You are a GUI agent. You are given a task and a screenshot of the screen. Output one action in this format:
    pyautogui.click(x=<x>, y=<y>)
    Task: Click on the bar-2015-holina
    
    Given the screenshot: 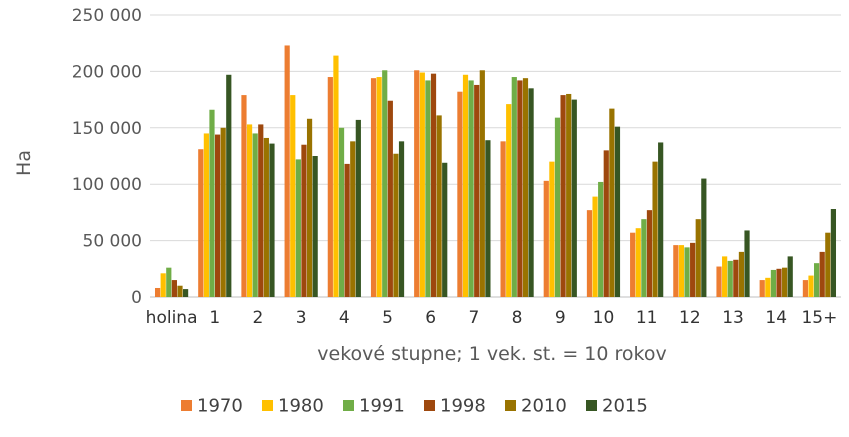 What is the action you would take?
    pyautogui.click(x=185, y=293)
    